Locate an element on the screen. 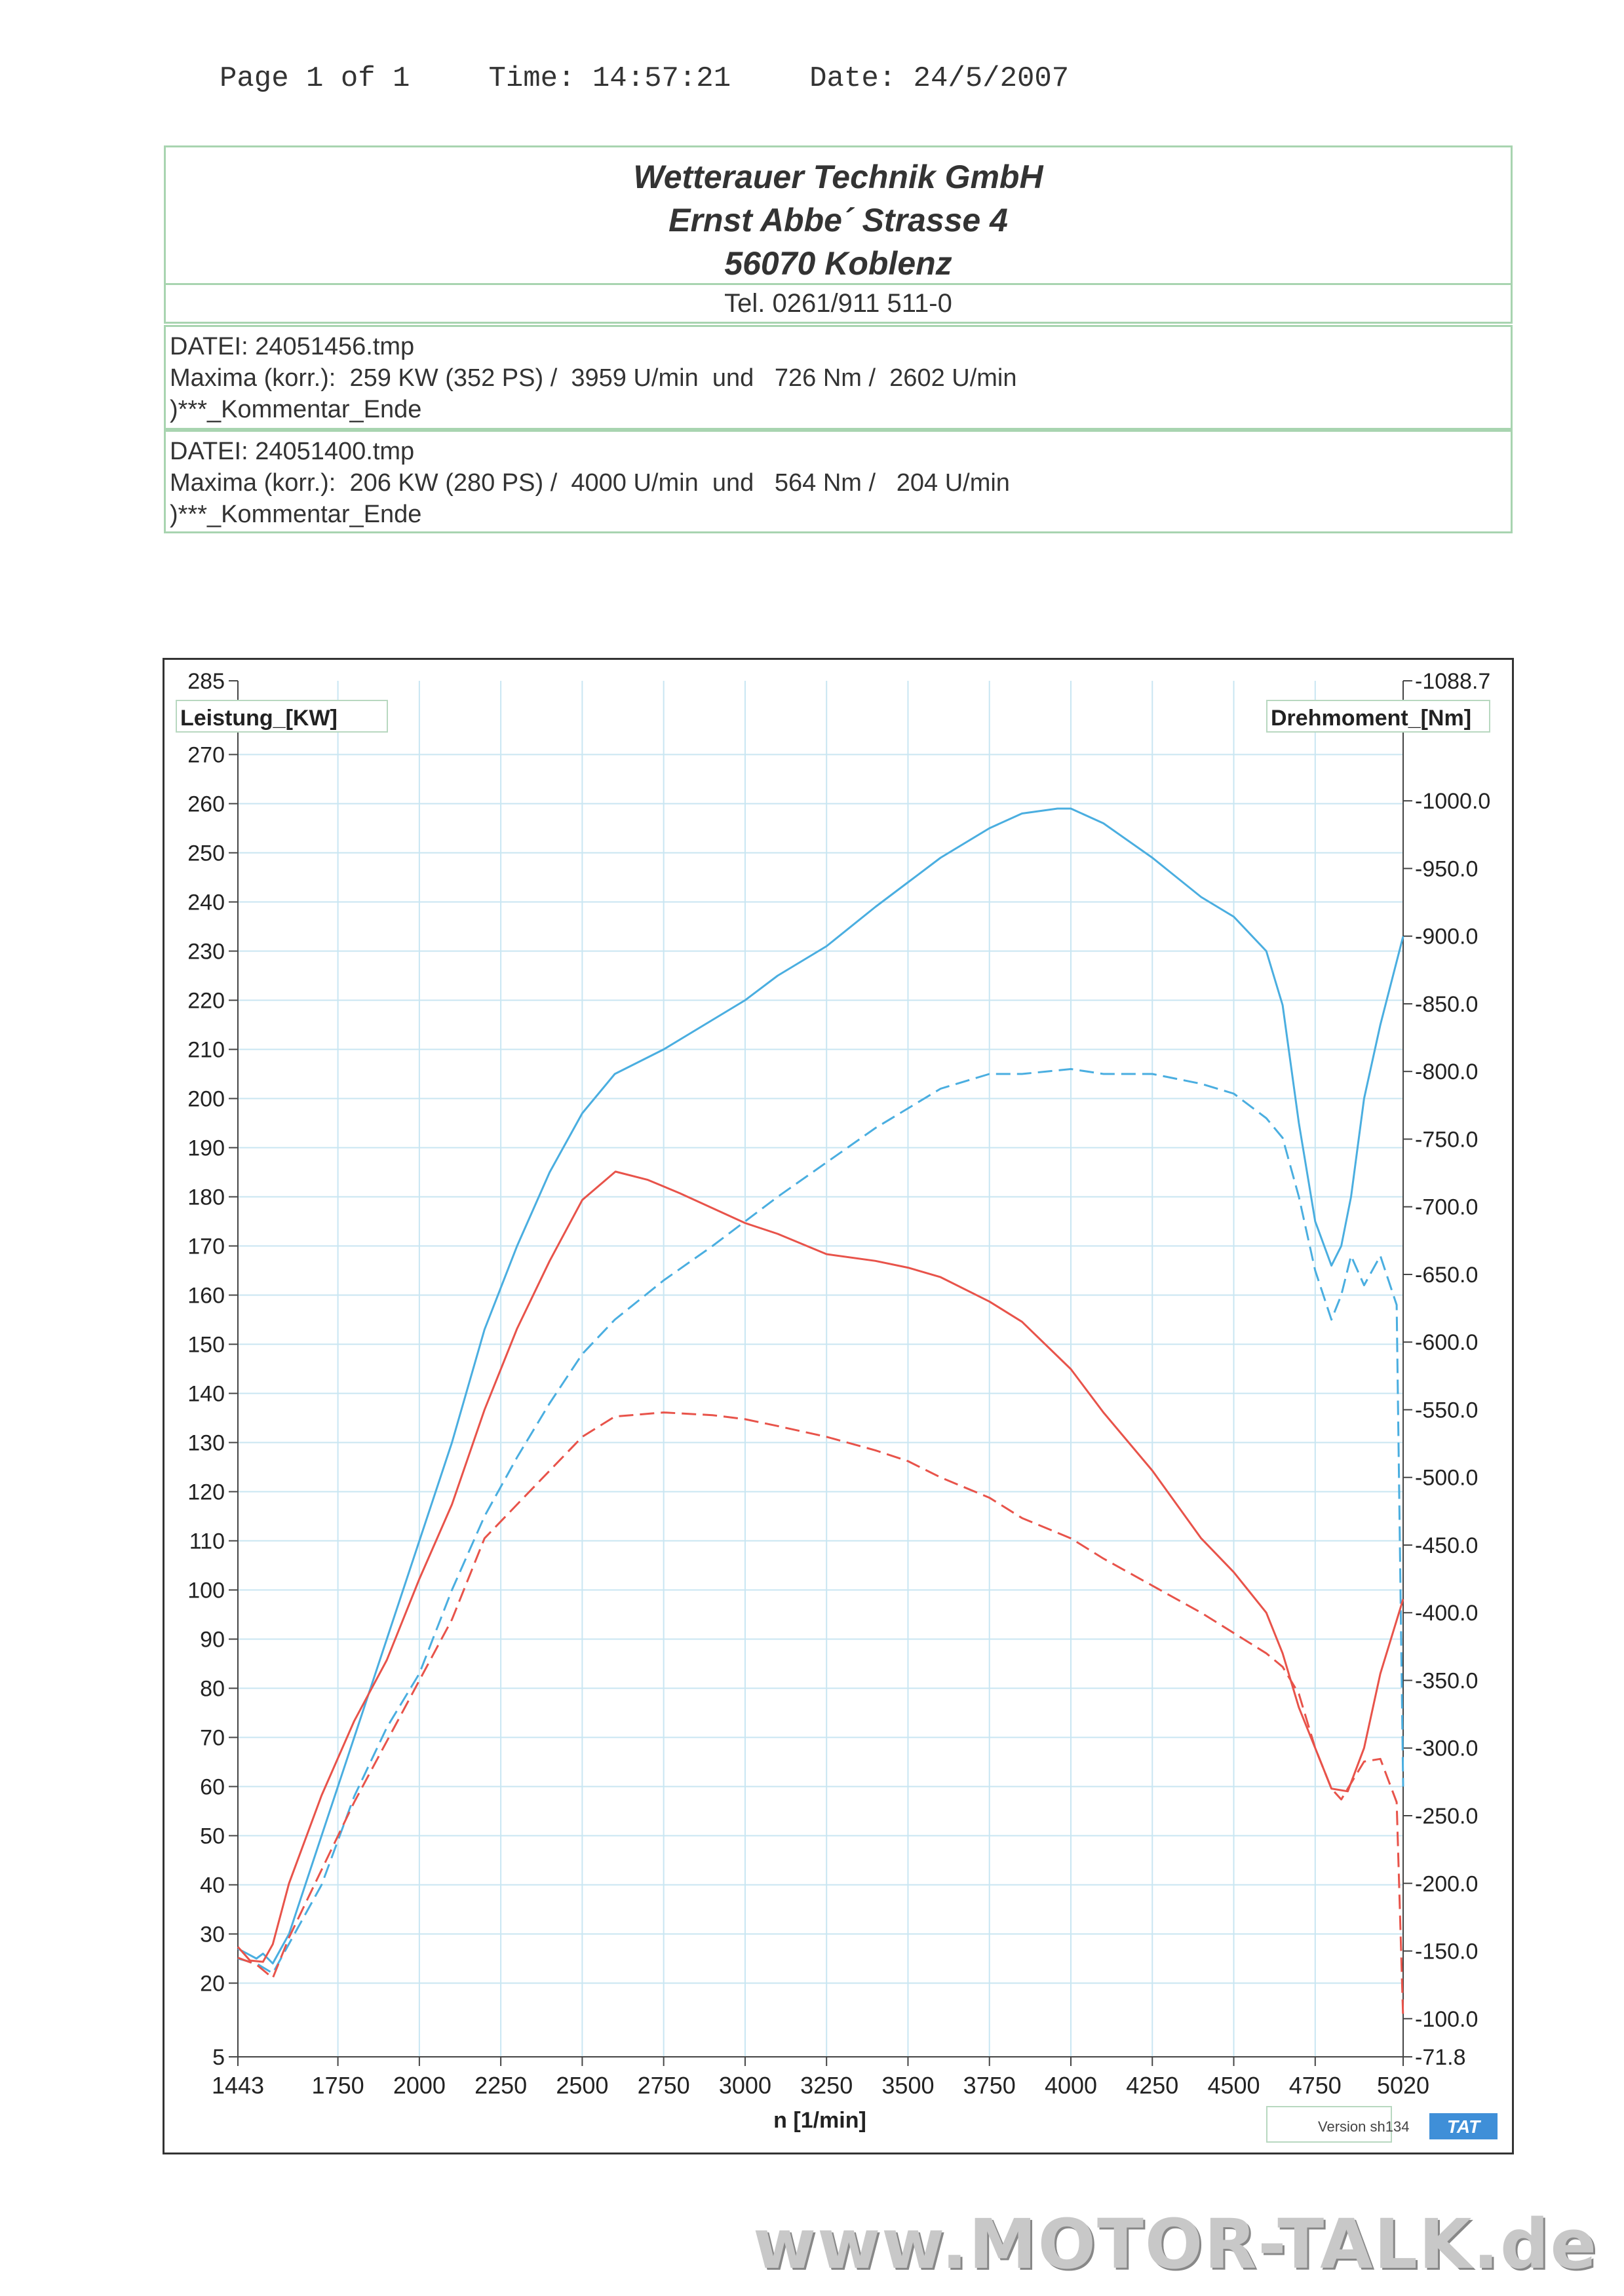  y-tick-label: 40 is located at coordinates (212, 1885).